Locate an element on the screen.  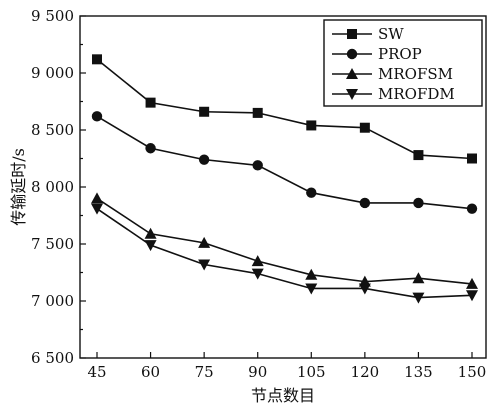
x-tick-label: 90 is located at coordinates (257, 372).